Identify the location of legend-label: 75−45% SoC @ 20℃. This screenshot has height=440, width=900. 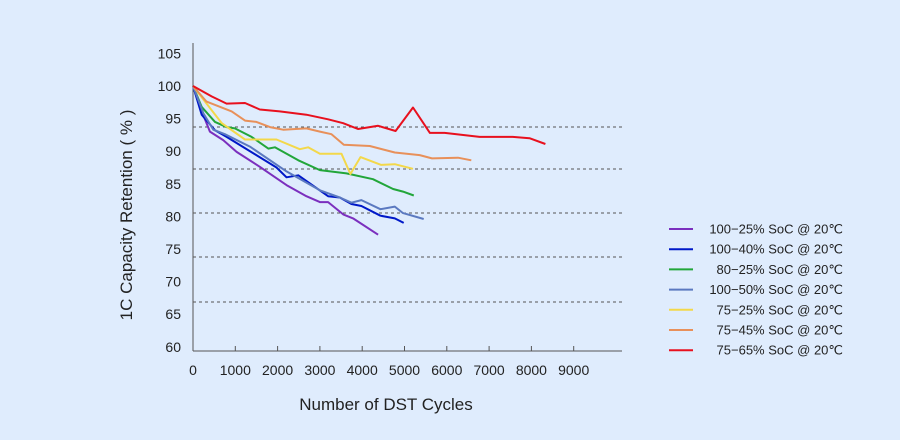
(780, 330).